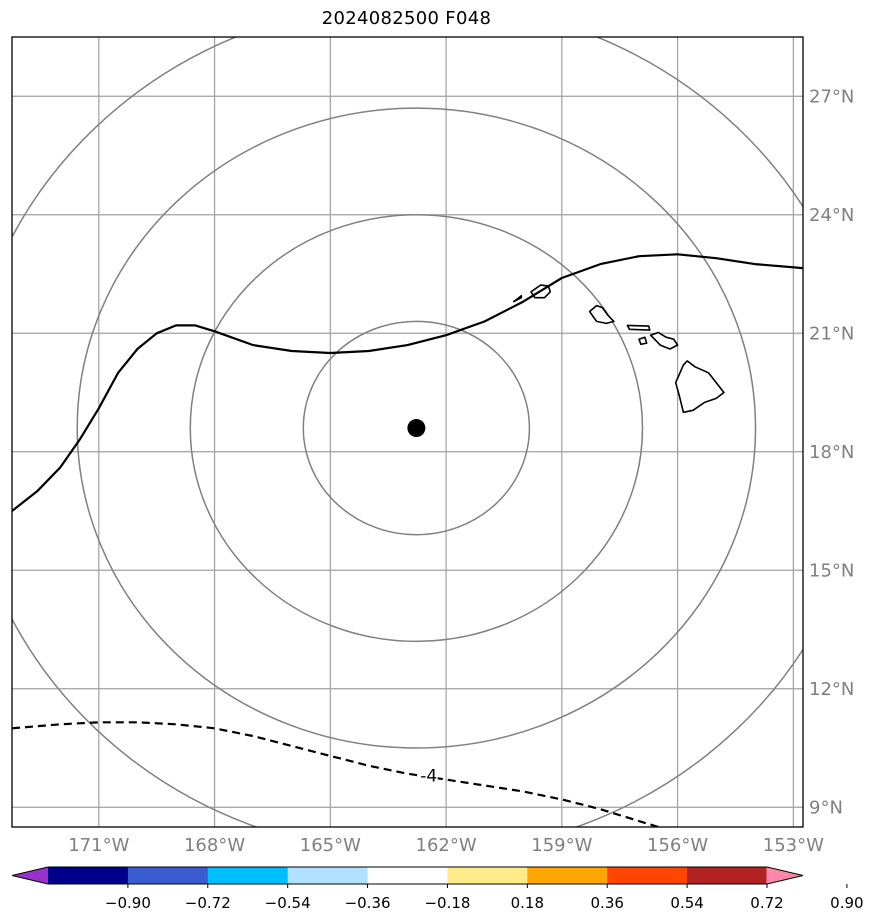 Image resolution: width=873 pixels, height=924 pixels. What do you see at coordinates (643, 341) in the screenshot?
I see `island-lanai` at bounding box center [643, 341].